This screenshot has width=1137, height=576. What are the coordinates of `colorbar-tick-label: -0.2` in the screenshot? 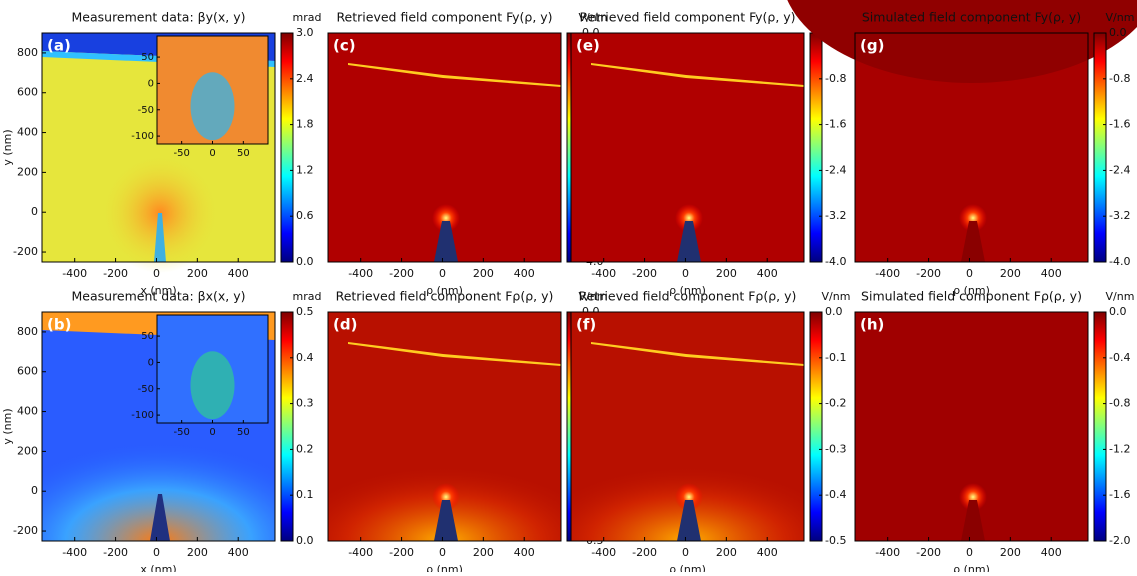 It's located at (835, 403).